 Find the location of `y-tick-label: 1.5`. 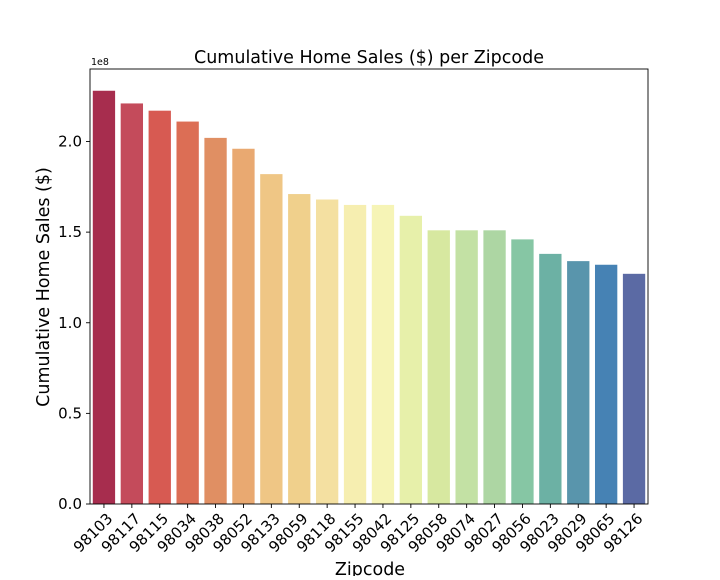

y-tick-label: 1.5 is located at coordinates (70, 232).